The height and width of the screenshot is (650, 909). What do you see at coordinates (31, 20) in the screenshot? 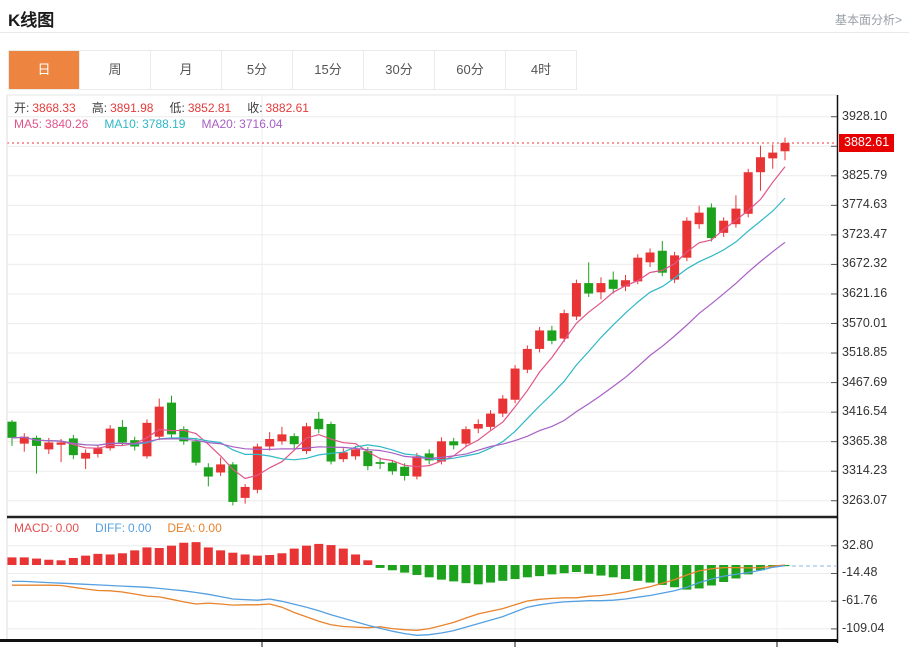
I see `page-title: K线图` at bounding box center [31, 20].